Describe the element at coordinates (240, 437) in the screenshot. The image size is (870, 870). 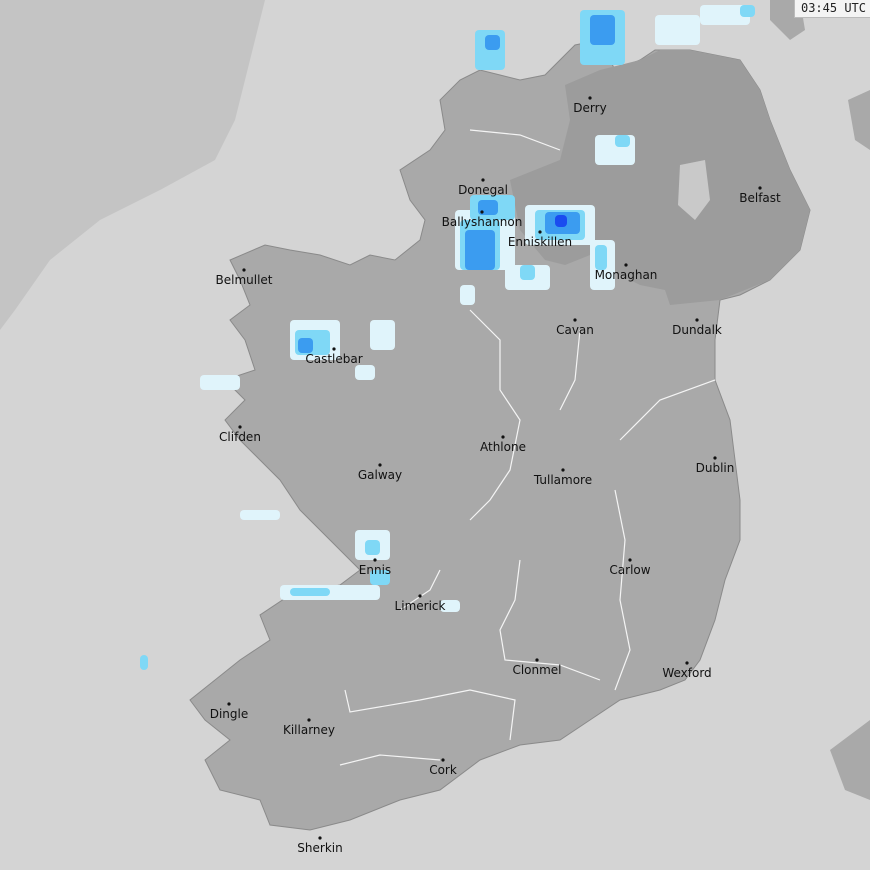
I see `city-label: Clifden` at that location.